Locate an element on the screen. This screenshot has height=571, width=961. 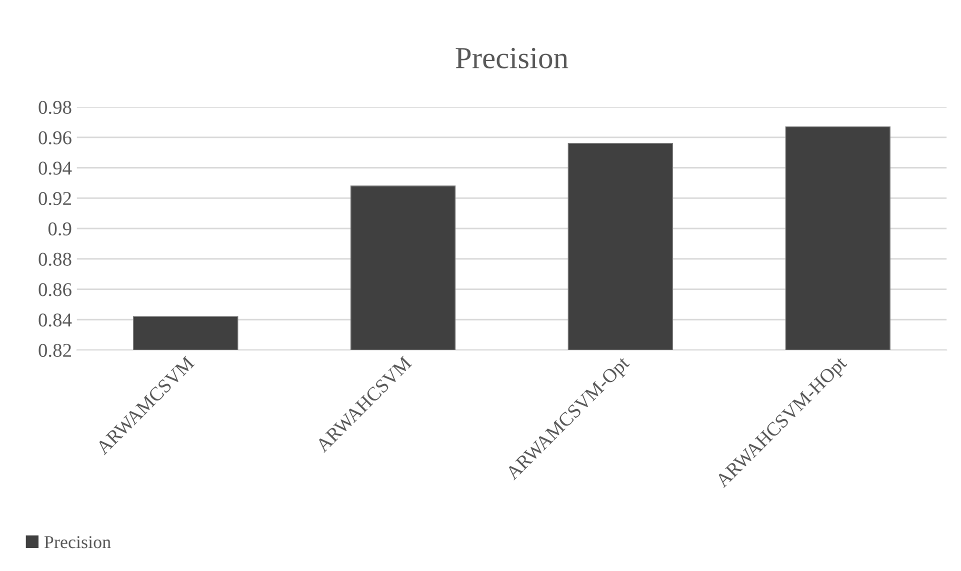
y-tick-label: 0.88 is located at coordinates (55, 259).